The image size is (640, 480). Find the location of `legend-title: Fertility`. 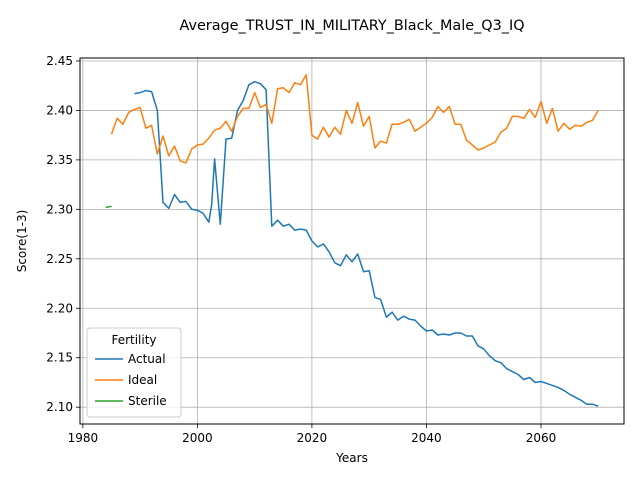

legend-title: Fertility is located at coordinates (133, 340).